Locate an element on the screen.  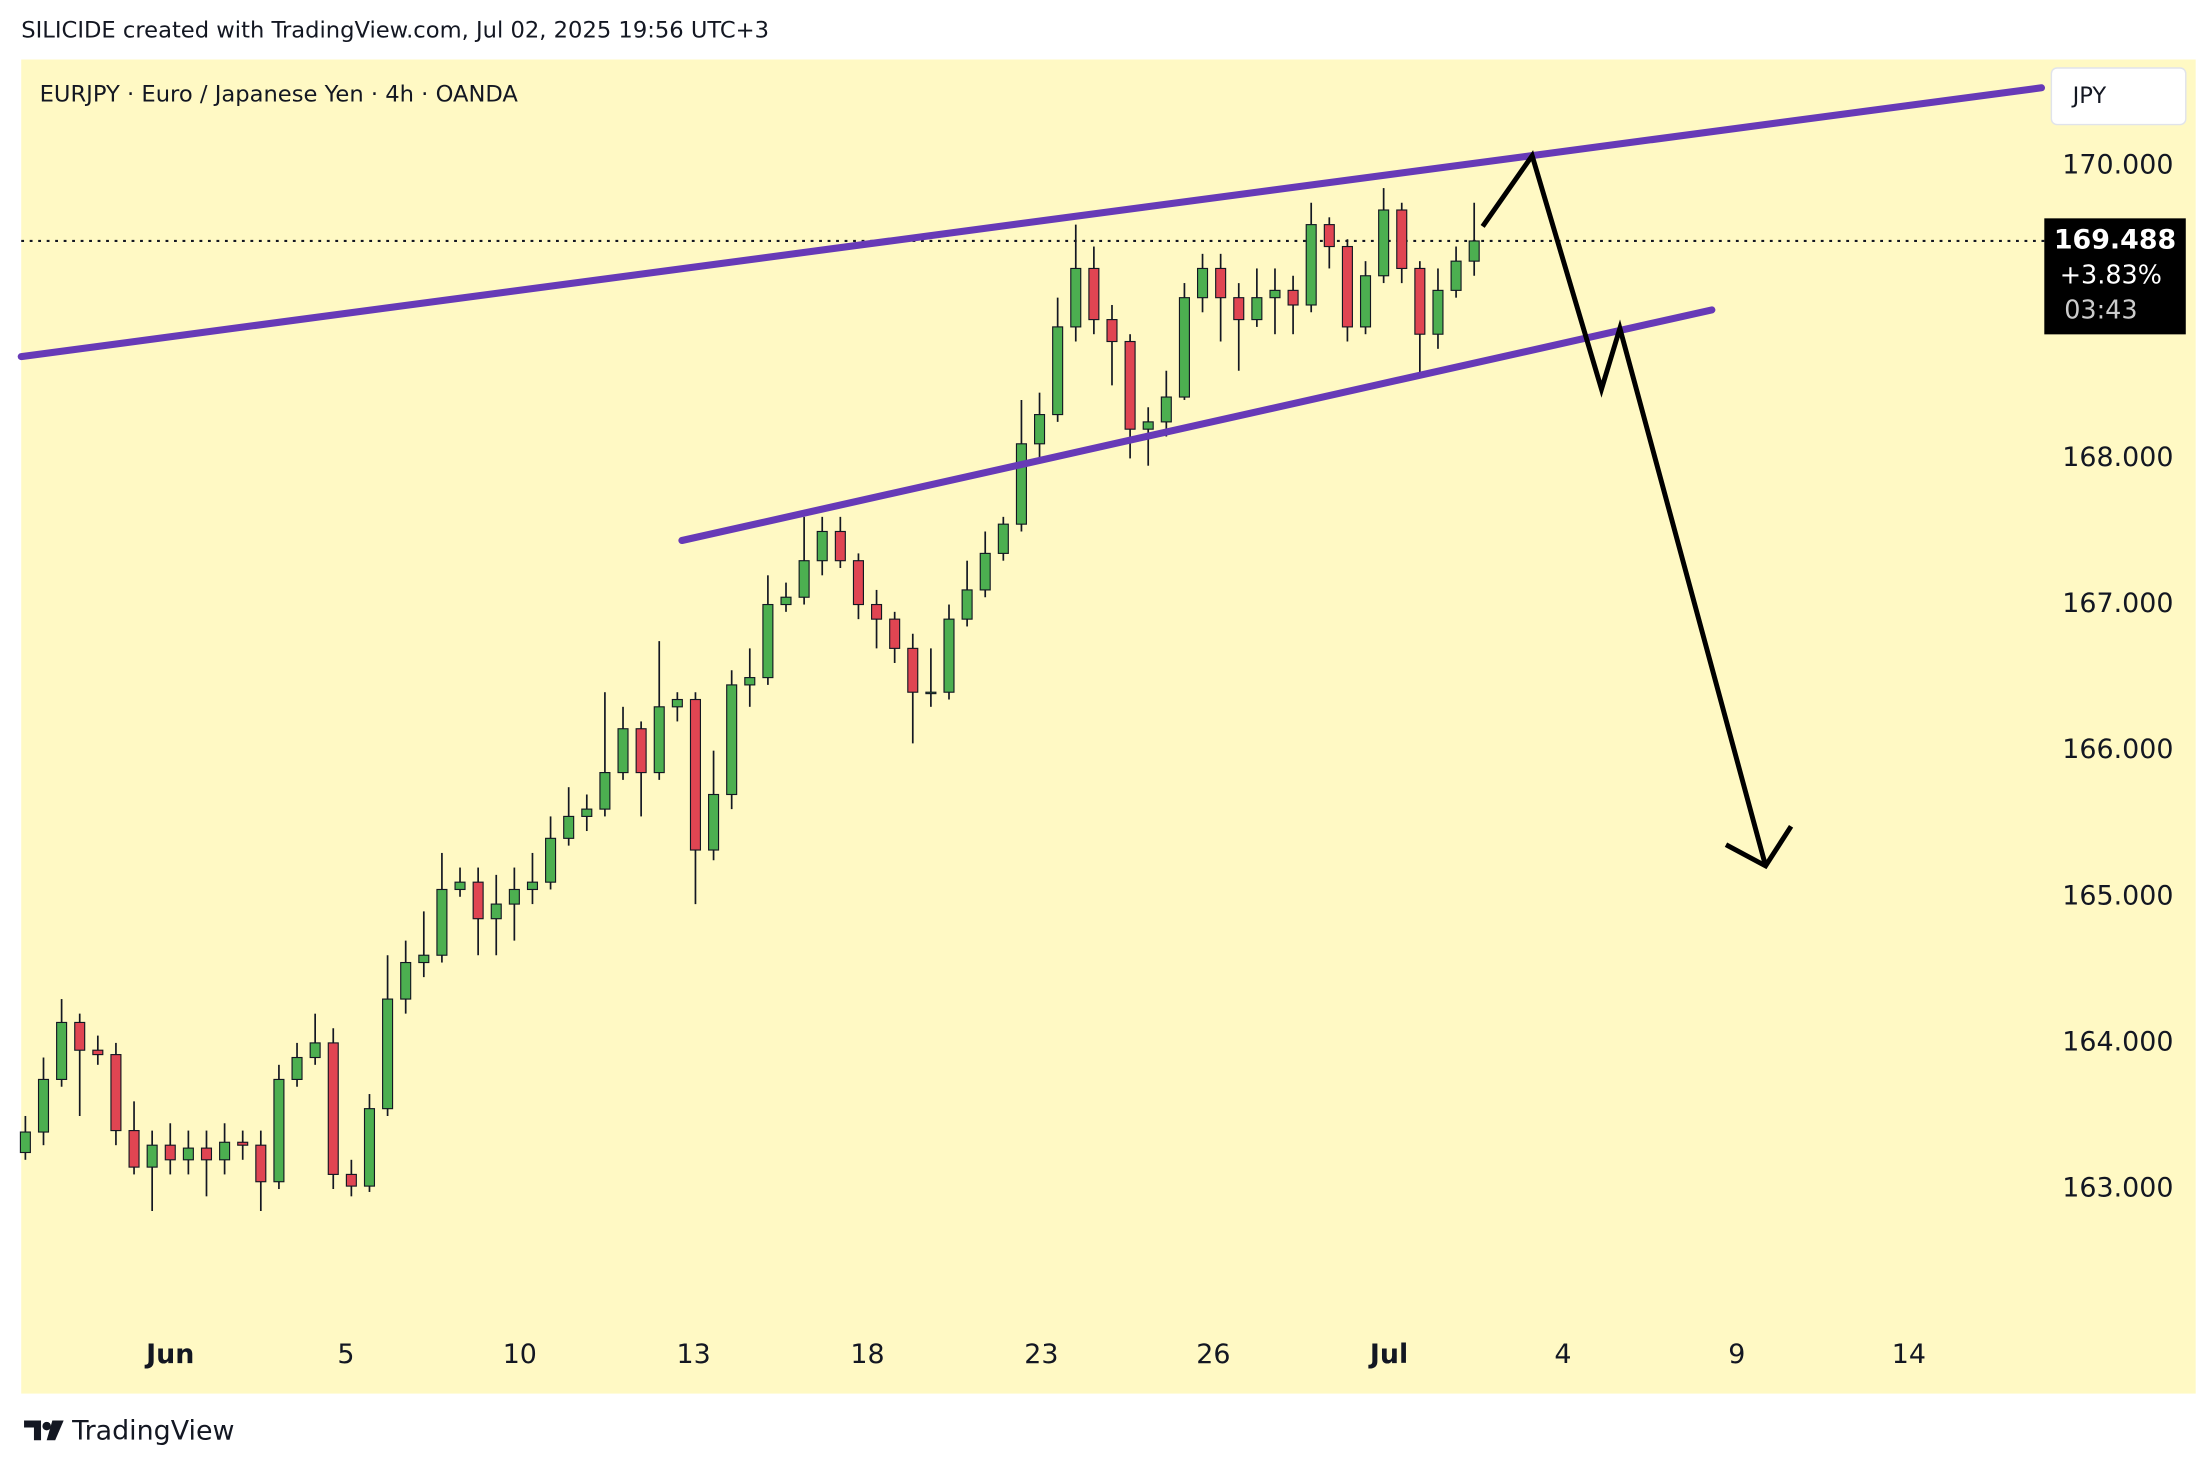
price-box-bg is located at coordinates (2115, 276).